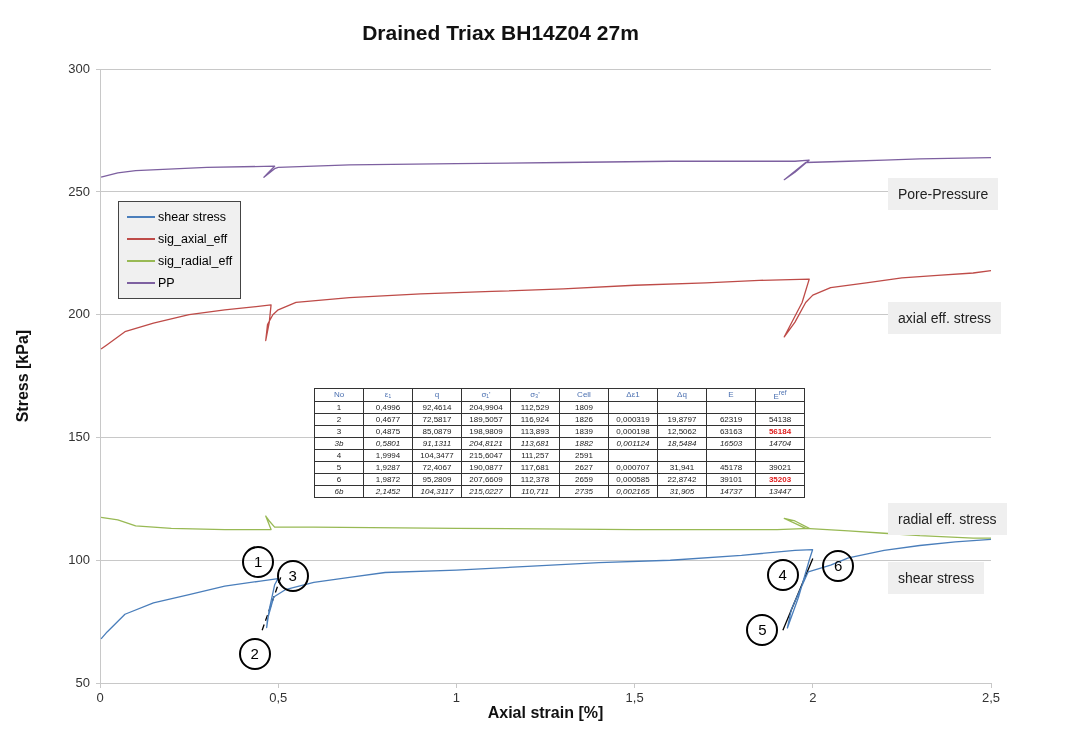 The height and width of the screenshot is (729, 1078). Describe the element at coordinates (560, 395) in the screenshot. I see `text: No ε₁ q σ₁' σ₃' Cell Δε1 Δq E E$^{ref}$` at that location.